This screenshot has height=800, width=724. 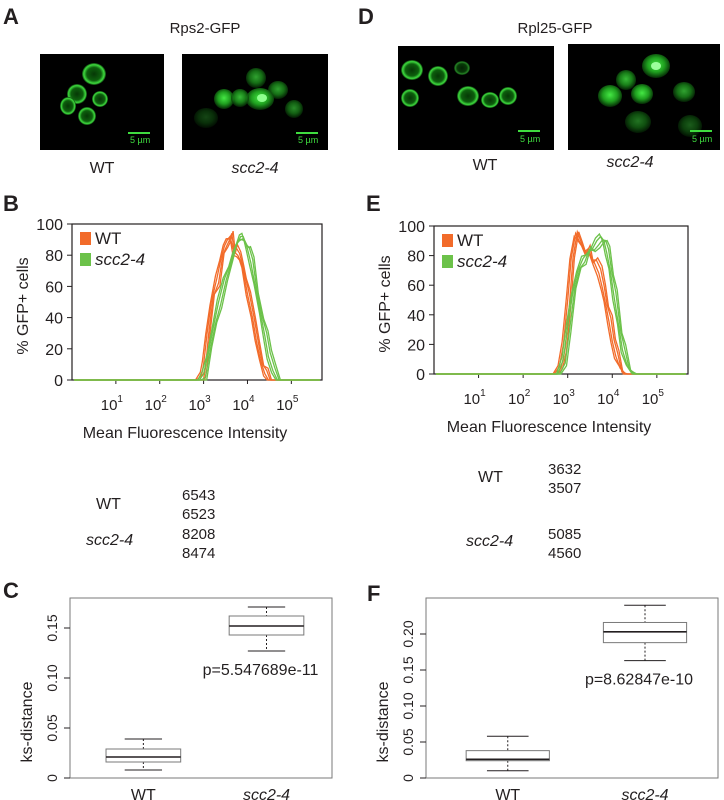 I want to click on p-value-annotation: p=8.62847e-10, so click(x=639, y=680).